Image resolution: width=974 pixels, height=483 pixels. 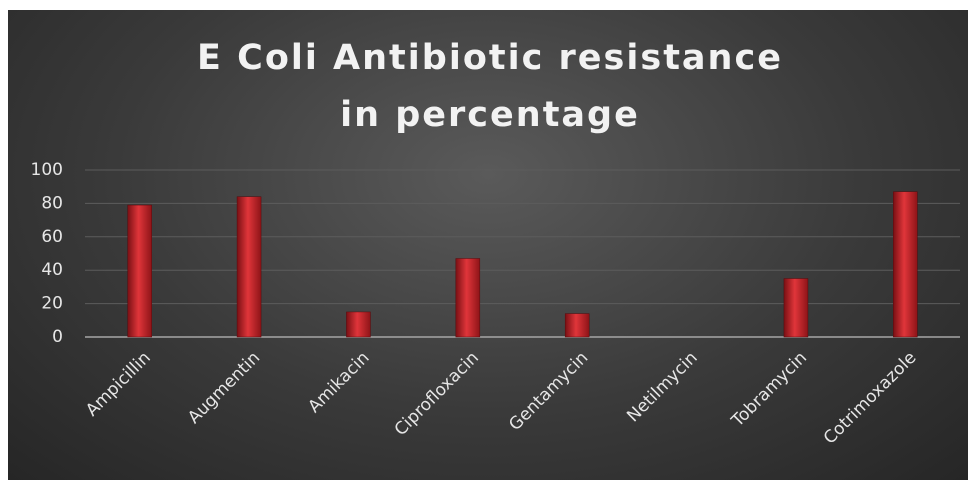 I want to click on x-tick-label: Amikacin, so click(x=338, y=382).